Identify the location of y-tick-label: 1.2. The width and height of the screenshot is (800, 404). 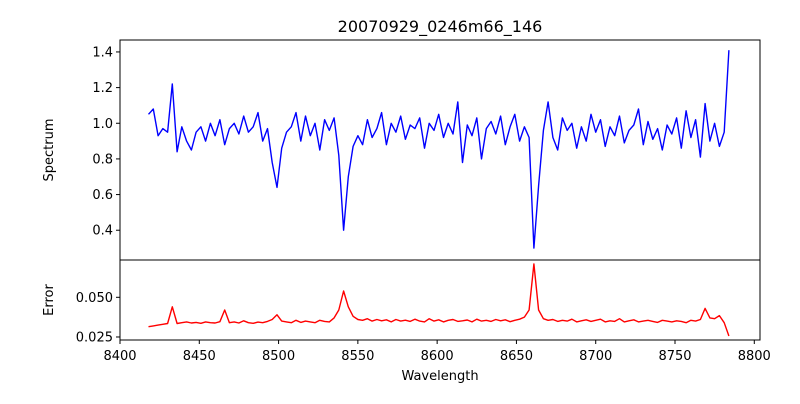
(102, 88).